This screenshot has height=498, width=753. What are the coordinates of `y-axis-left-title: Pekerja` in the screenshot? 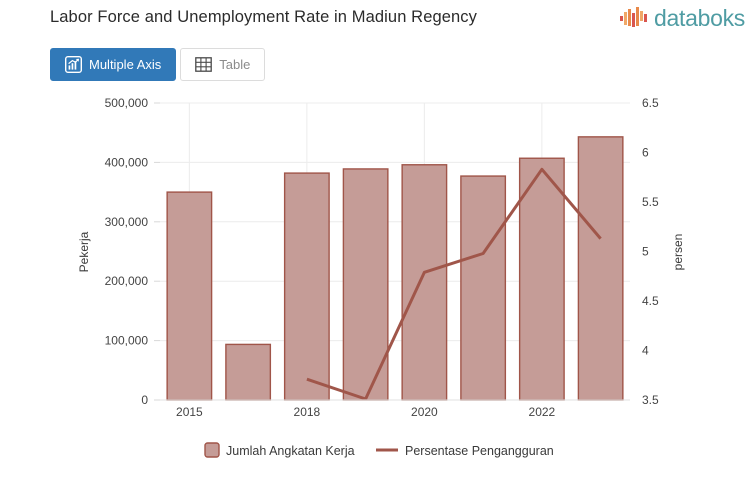 It's located at (84, 251).